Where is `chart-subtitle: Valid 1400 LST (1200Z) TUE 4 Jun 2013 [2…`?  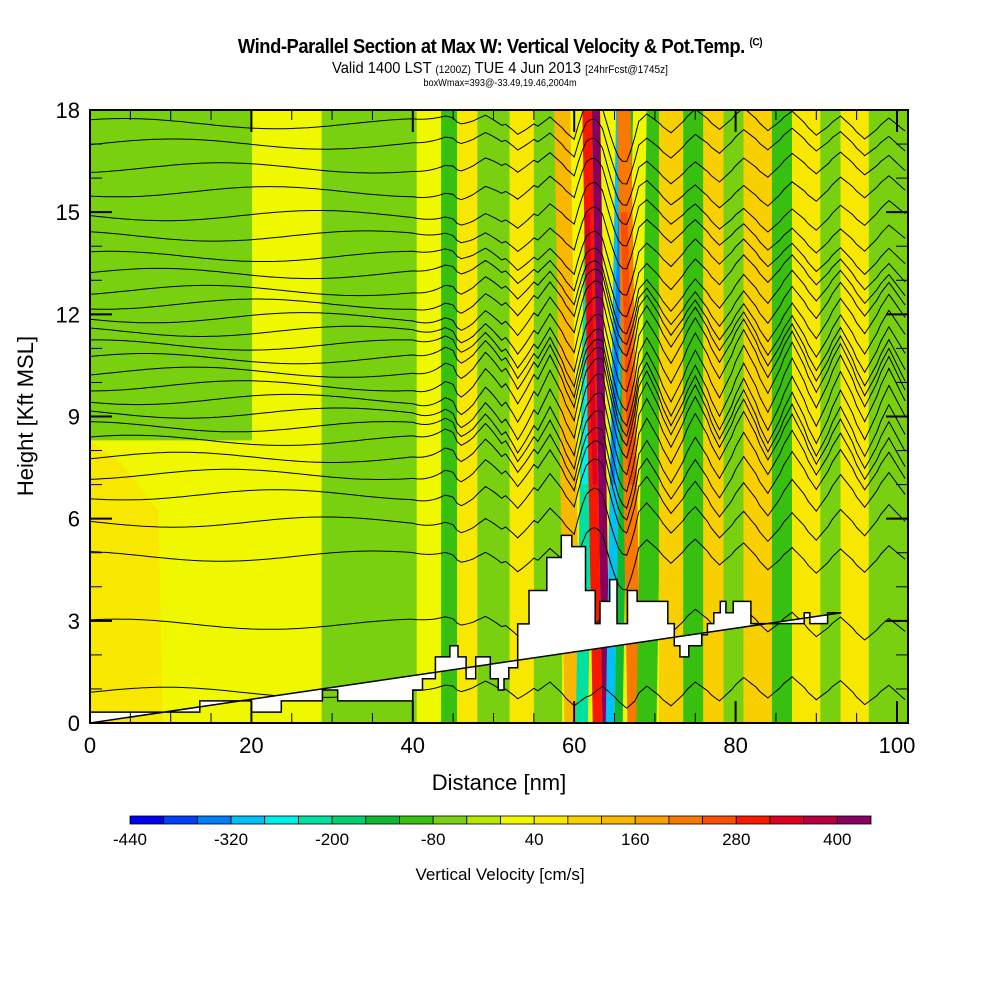
chart-subtitle: Valid 1400 LST (1200Z) TUE 4 Jun 2013 [2… is located at coordinates (500, 69).